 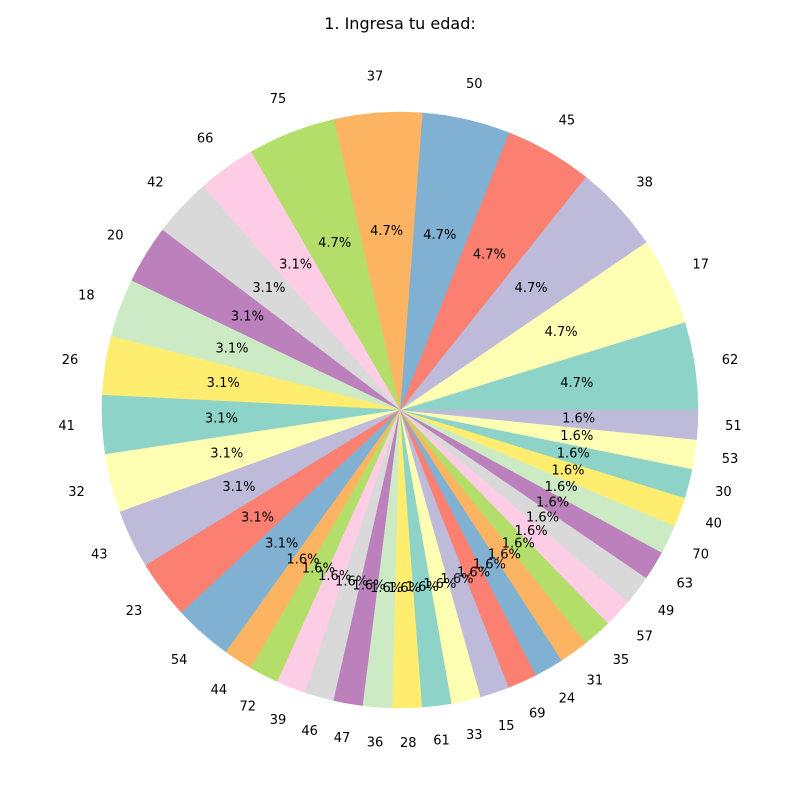 What do you see at coordinates (86, 295) in the screenshot?
I see `category-label-18: 18` at bounding box center [86, 295].